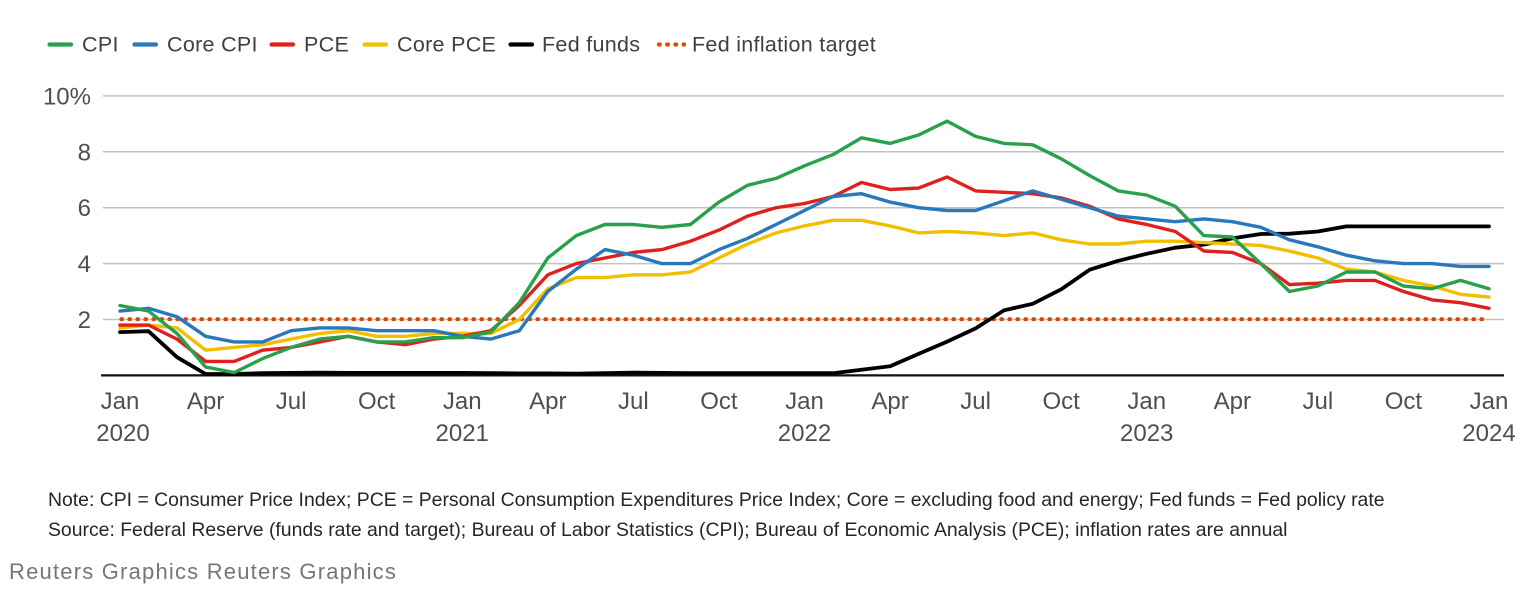 Image resolution: width=1530 pixels, height=600 pixels. What do you see at coordinates (67, 96) in the screenshot?
I see `svg-text: 10%` at bounding box center [67, 96].